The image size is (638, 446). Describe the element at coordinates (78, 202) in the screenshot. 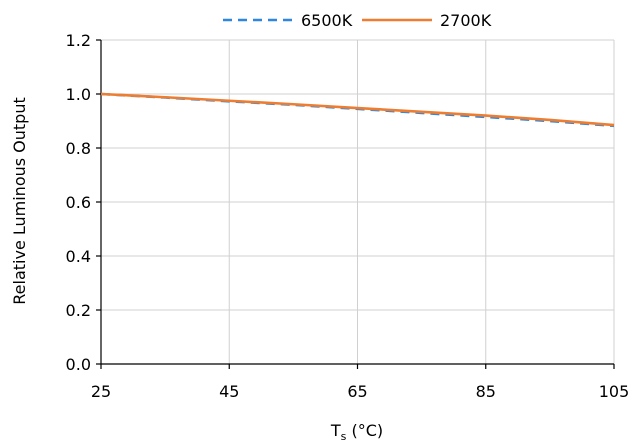

I see `y-tick-label: 0.6` at that location.